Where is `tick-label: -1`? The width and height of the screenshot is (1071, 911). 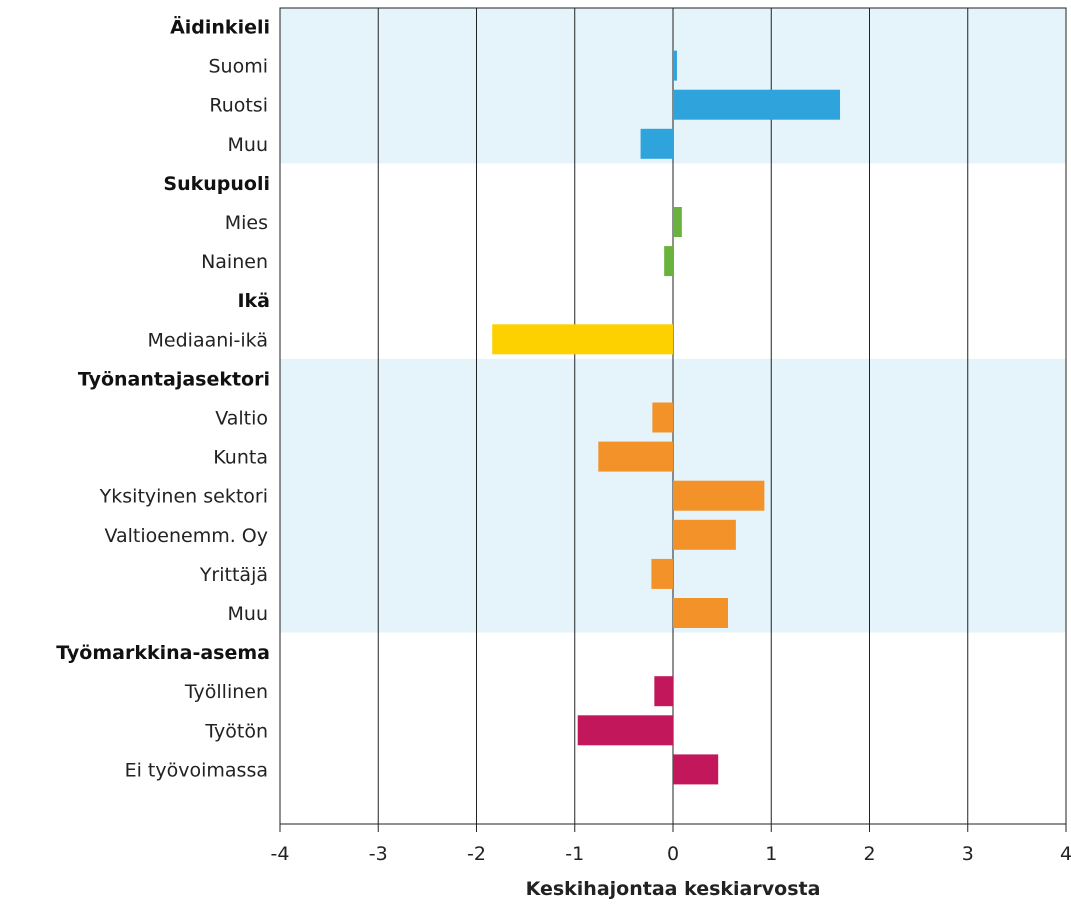 tick-label: -1 is located at coordinates (574, 854).